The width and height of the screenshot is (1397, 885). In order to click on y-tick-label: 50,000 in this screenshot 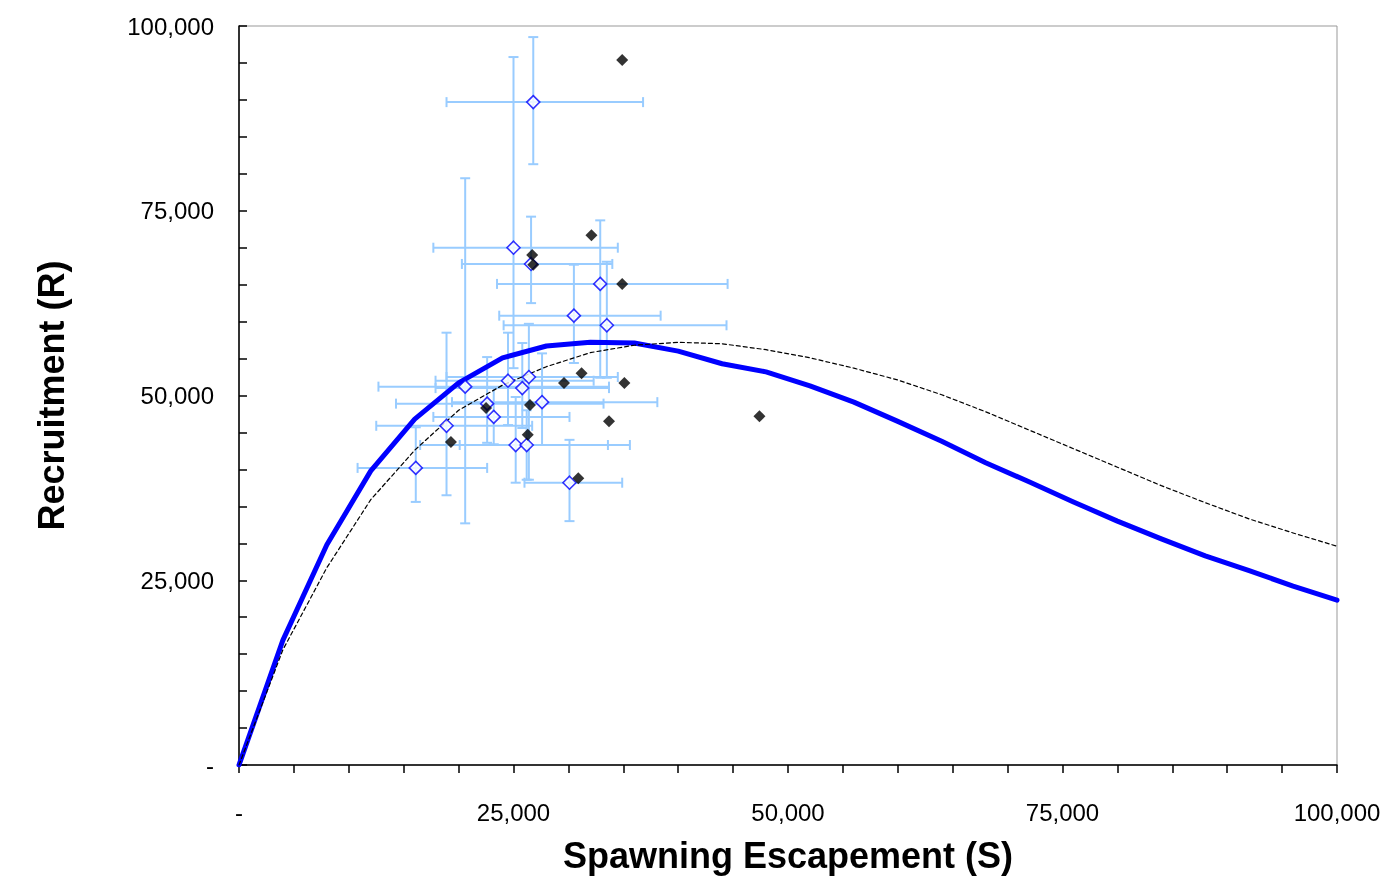, I will do `click(177, 395)`.